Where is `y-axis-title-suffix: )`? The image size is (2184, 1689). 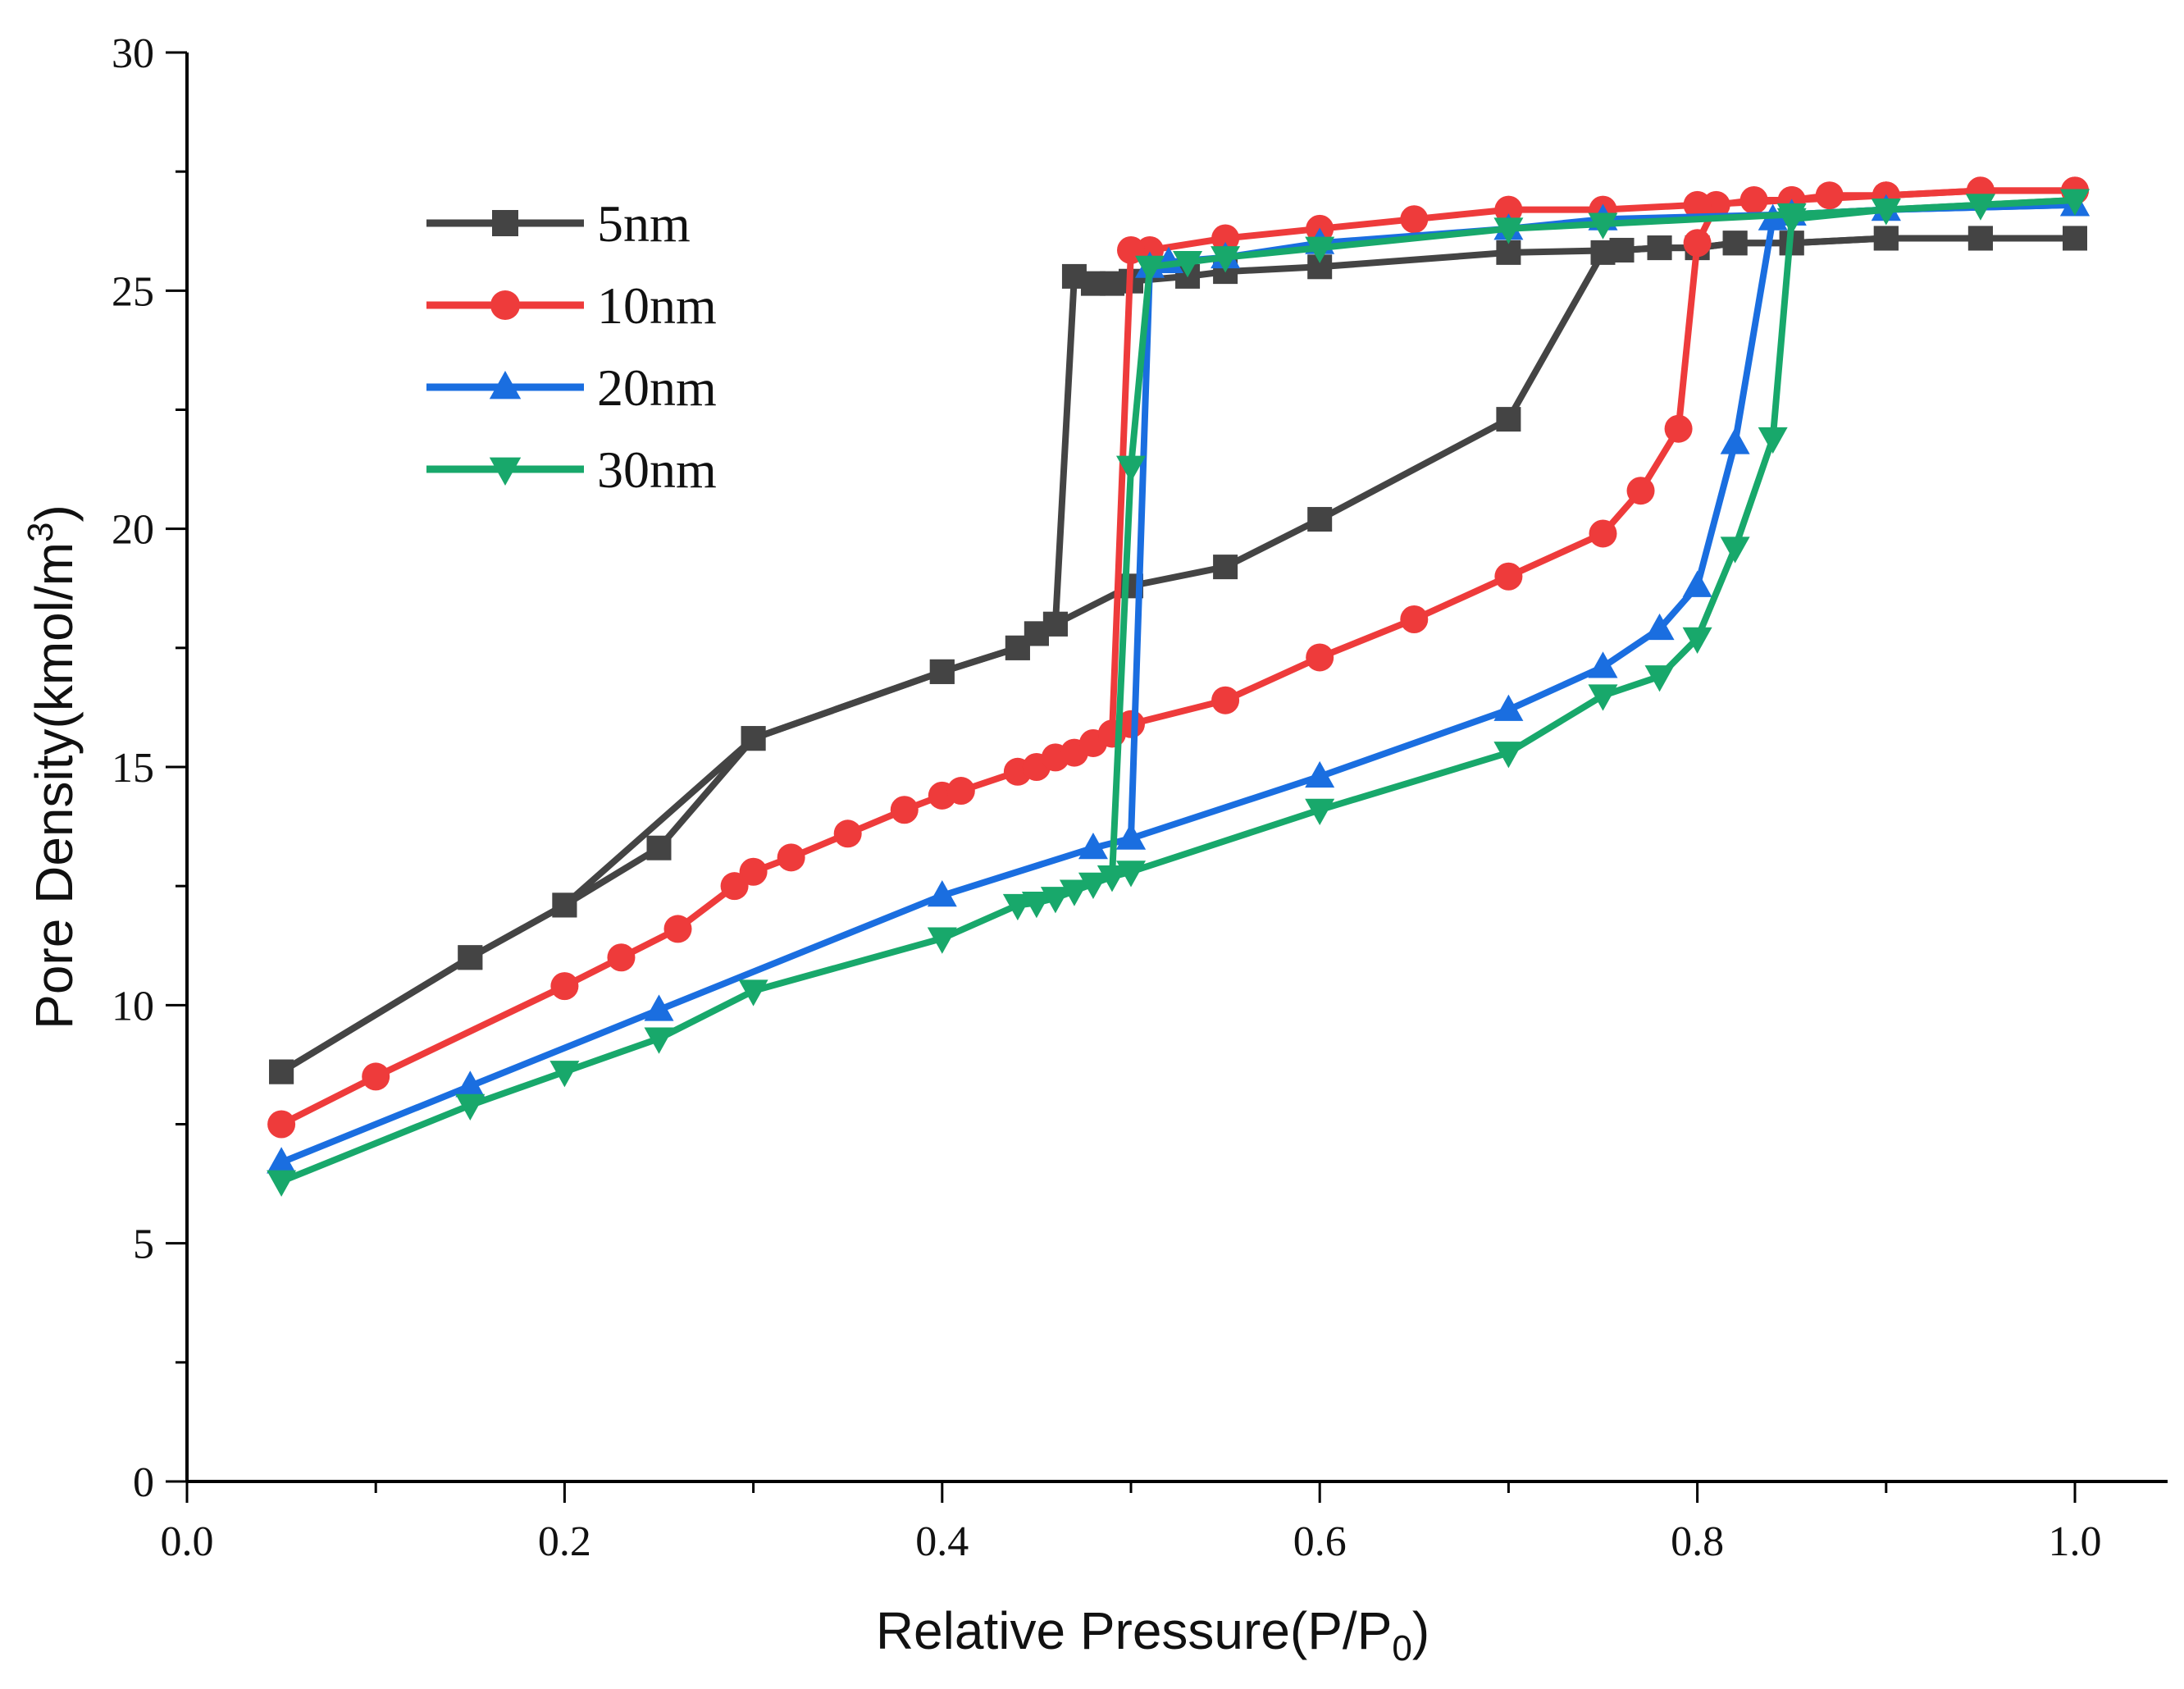 y-axis-title-suffix: ) is located at coordinates (54, 513).